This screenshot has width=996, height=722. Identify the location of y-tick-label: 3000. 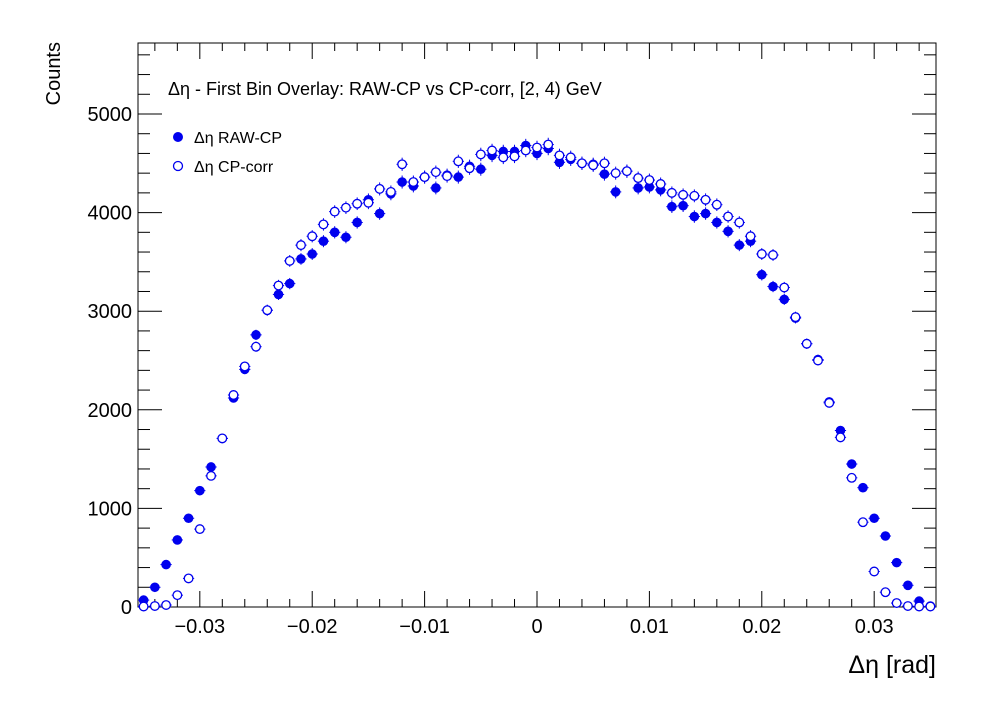
(110, 312).